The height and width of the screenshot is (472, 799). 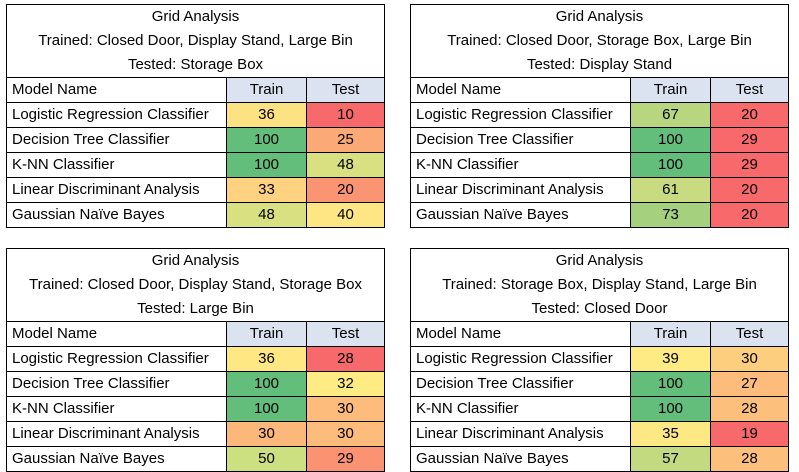 I want to click on table-row: Linear Discriminant Analysis 30 30, so click(x=195, y=434).